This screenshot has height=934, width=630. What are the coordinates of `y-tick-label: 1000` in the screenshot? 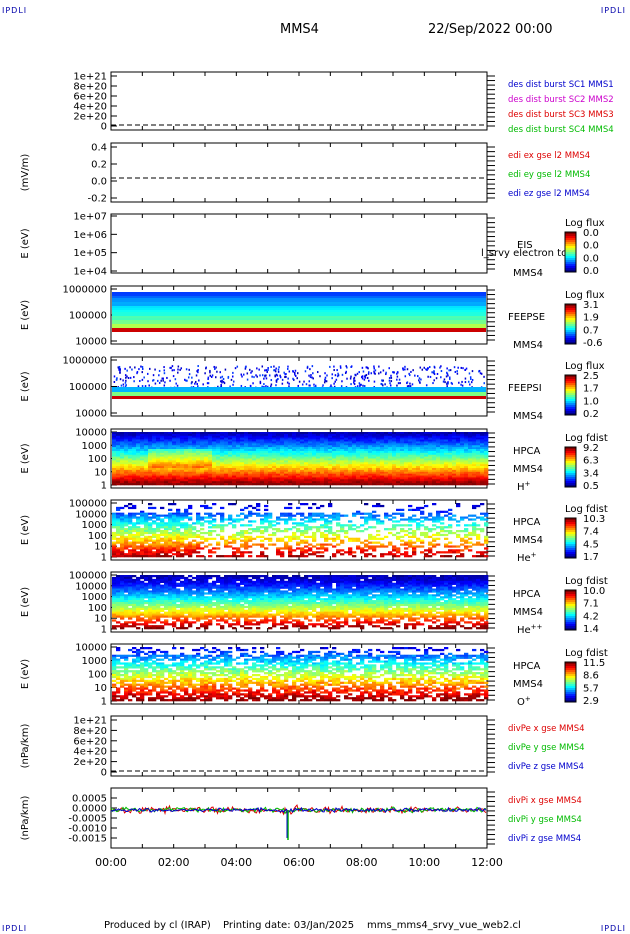 It's located at (94, 597).